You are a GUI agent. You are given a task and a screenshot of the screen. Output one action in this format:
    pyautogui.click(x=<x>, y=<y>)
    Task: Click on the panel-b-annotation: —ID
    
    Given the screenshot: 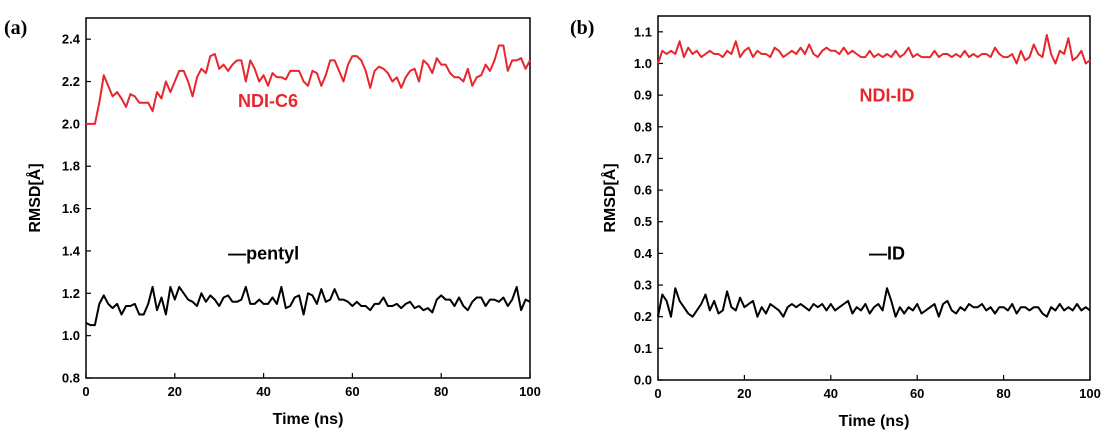 What is the action you would take?
    pyautogui.click(x=887, y=254)
    